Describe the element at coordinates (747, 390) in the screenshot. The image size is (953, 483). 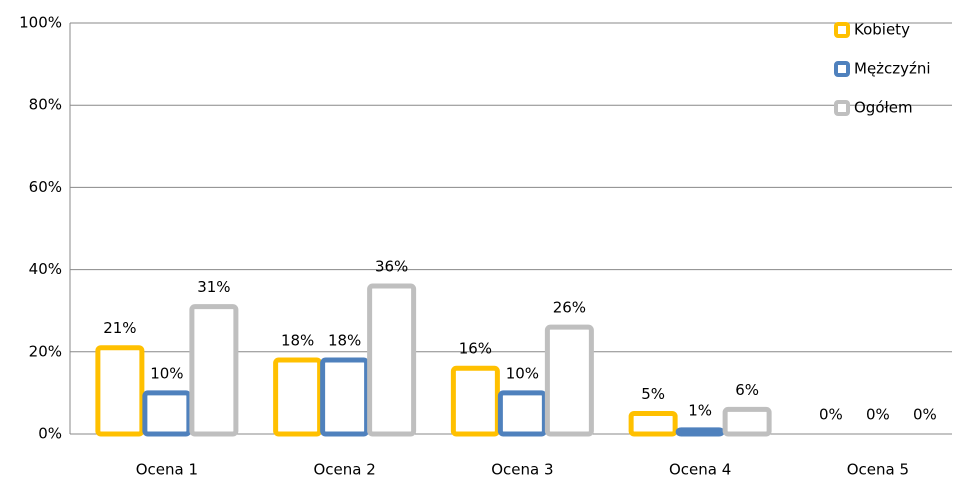
I see `data-label: 6%` at that location.